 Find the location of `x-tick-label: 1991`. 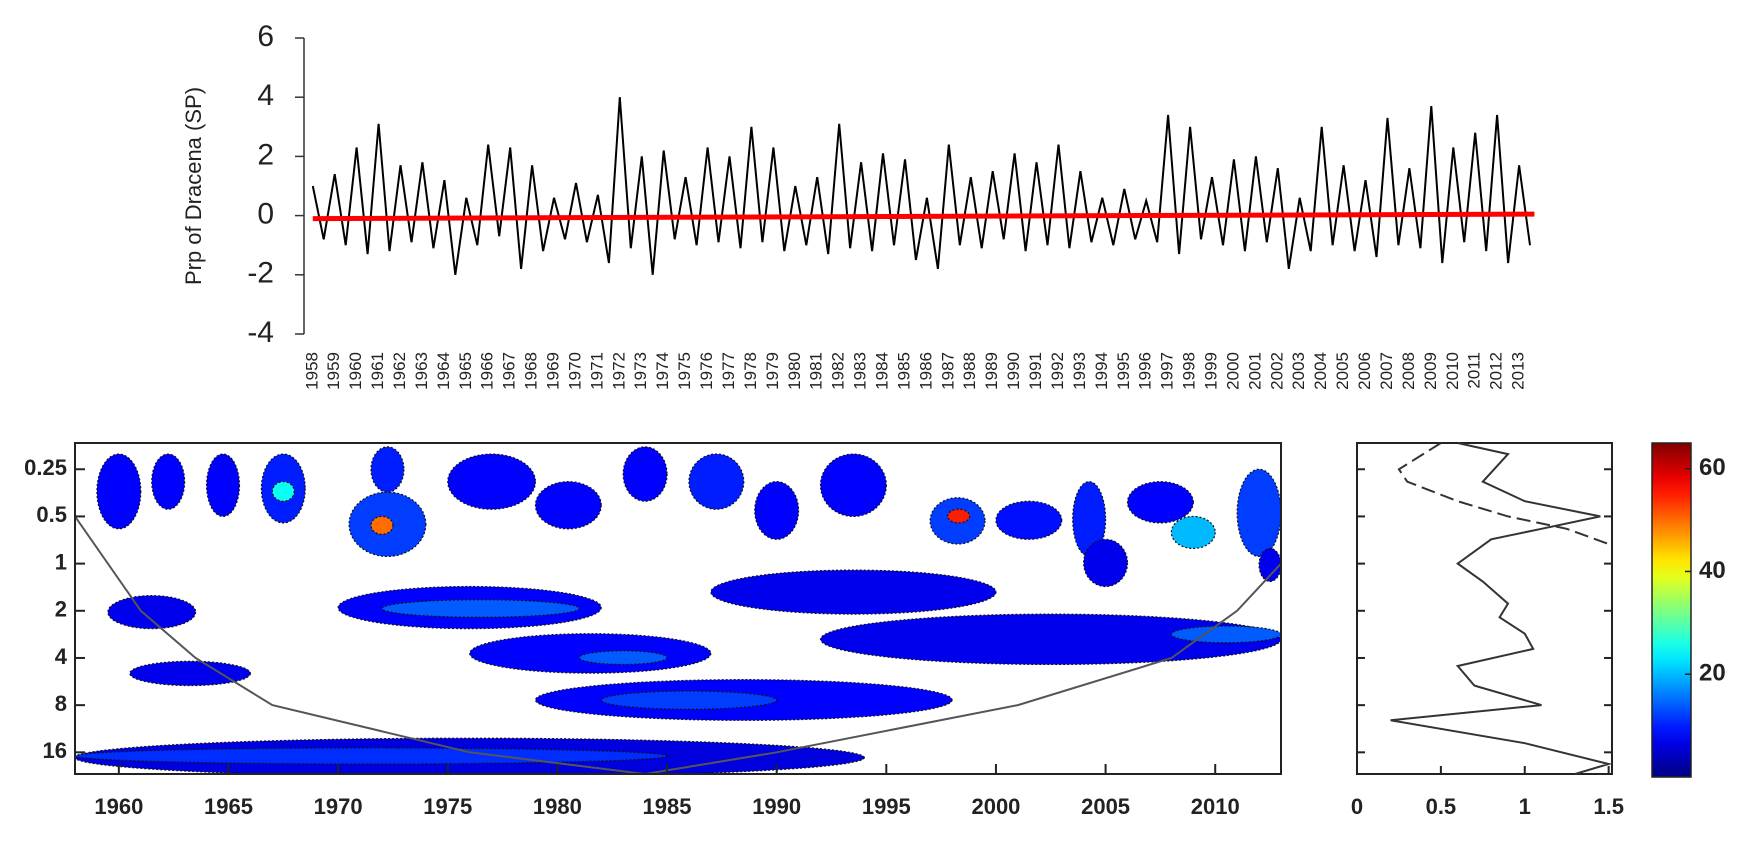

x-tick-label: 1991 is located at coordinates (1035, 371).